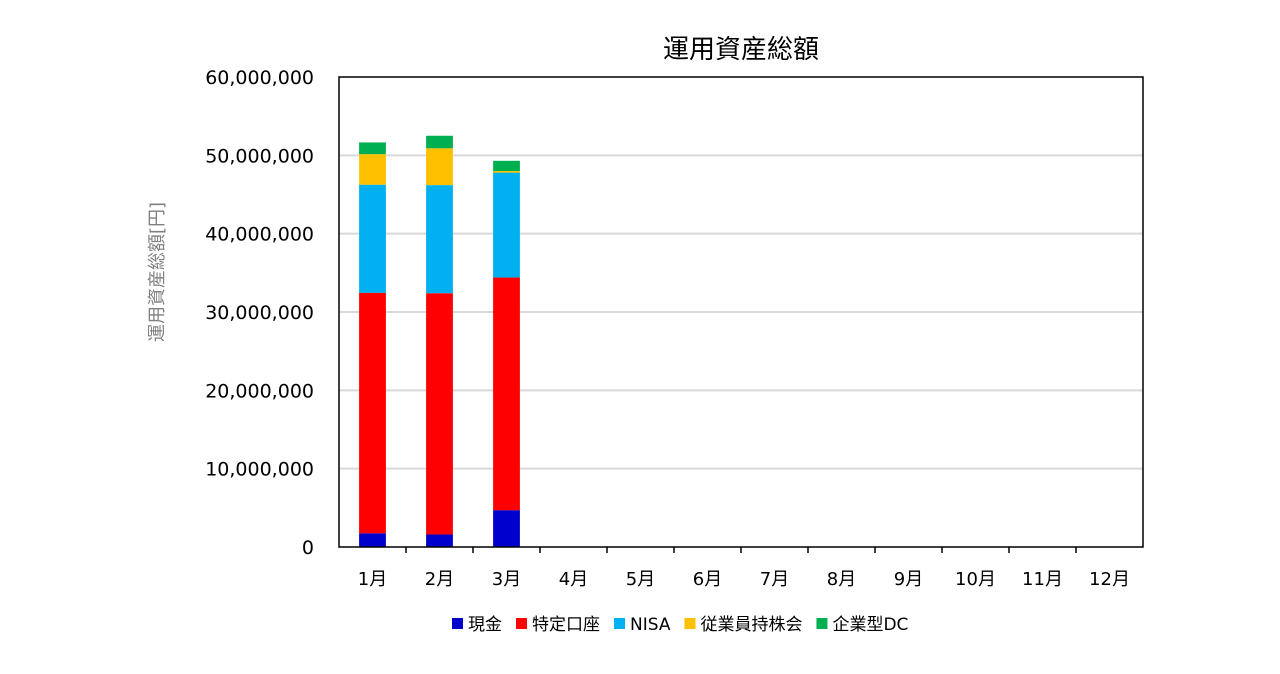  What do you see at coordinates (841, 579) in the screenshot?
I see `x-tick-label: 8月` at bounding box center [841, 579].